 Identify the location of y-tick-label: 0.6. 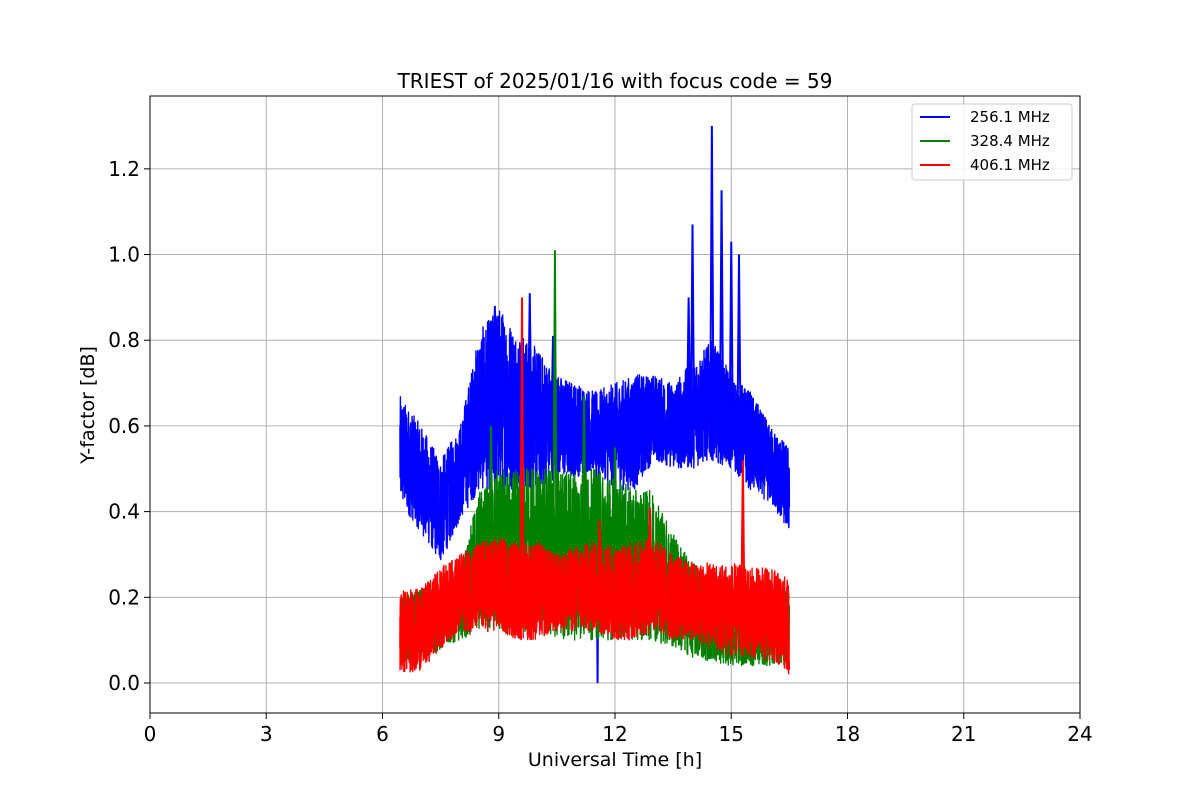
(124, 426).